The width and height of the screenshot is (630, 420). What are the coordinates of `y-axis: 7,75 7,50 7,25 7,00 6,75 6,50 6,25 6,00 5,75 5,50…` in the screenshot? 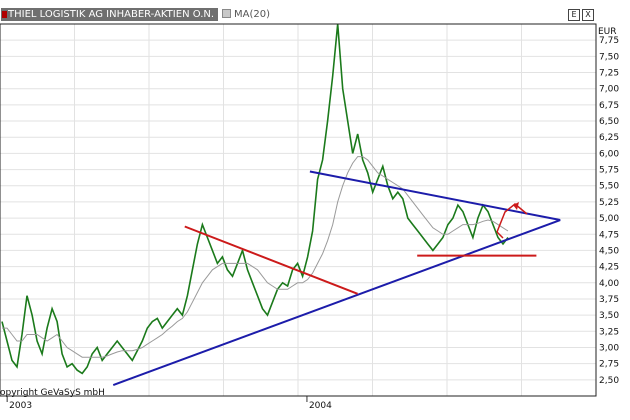 It's located at (609, 211).